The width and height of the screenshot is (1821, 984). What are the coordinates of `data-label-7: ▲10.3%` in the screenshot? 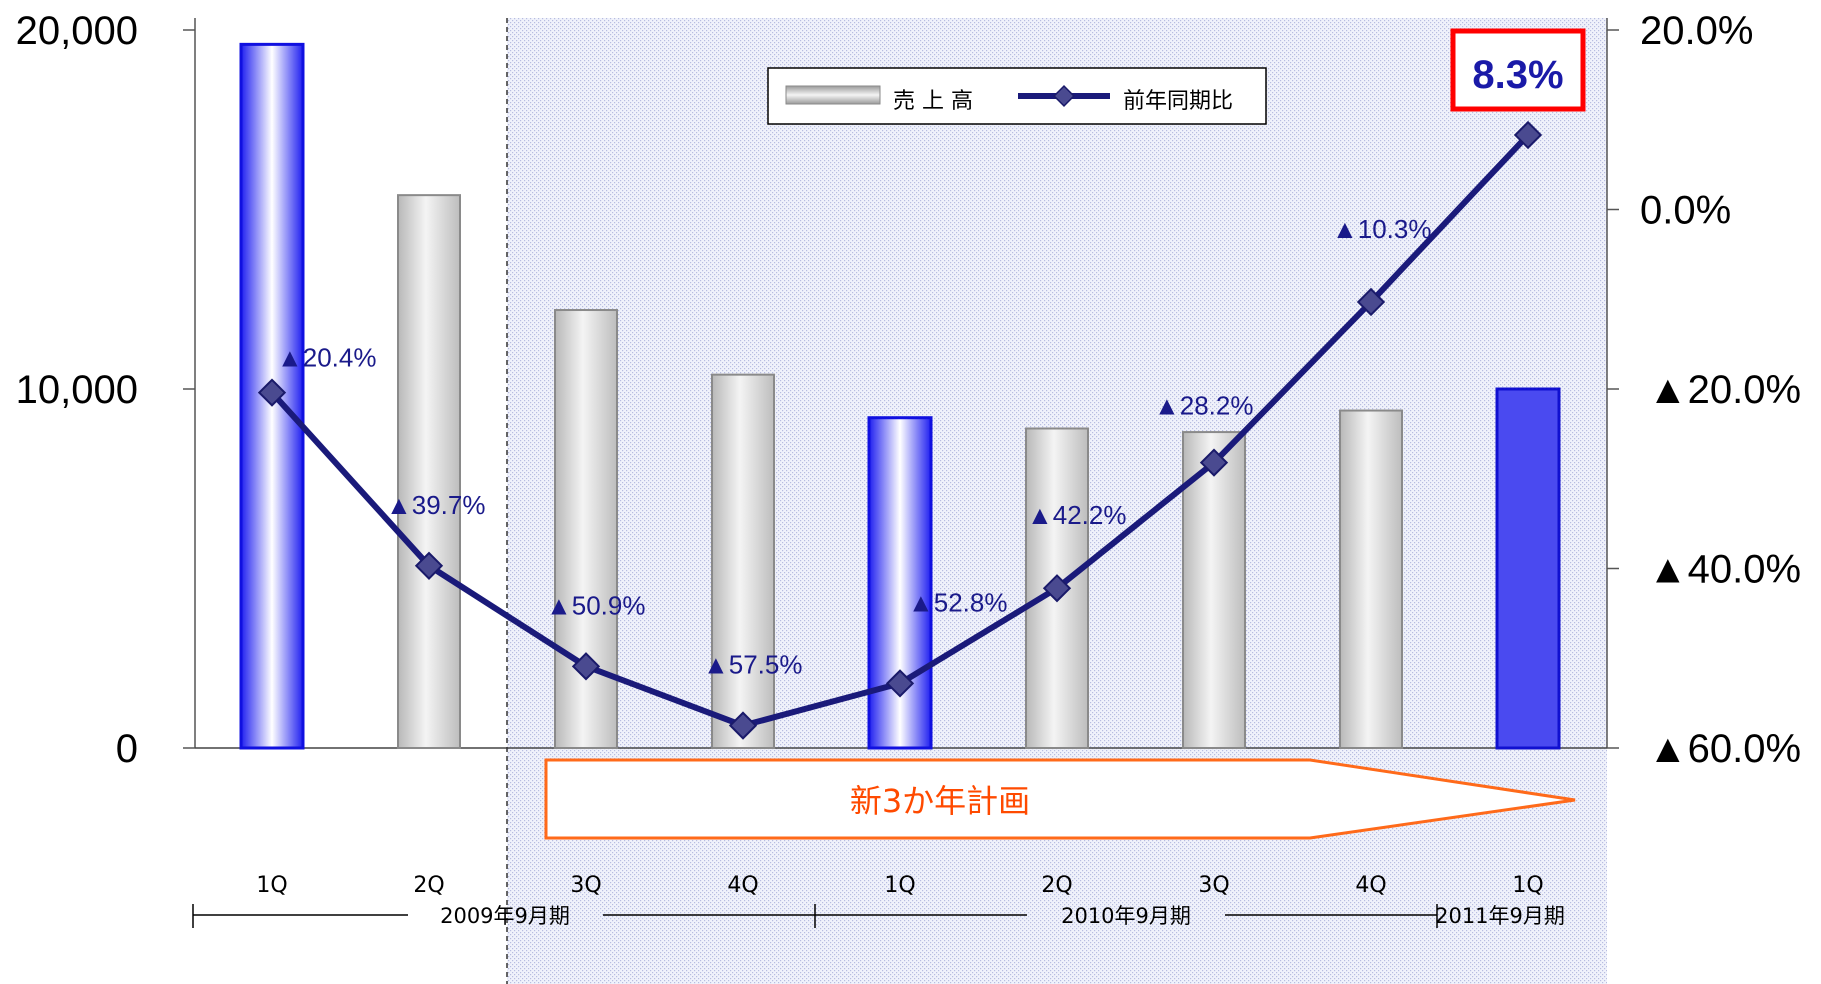 It's located at (1381, 229).